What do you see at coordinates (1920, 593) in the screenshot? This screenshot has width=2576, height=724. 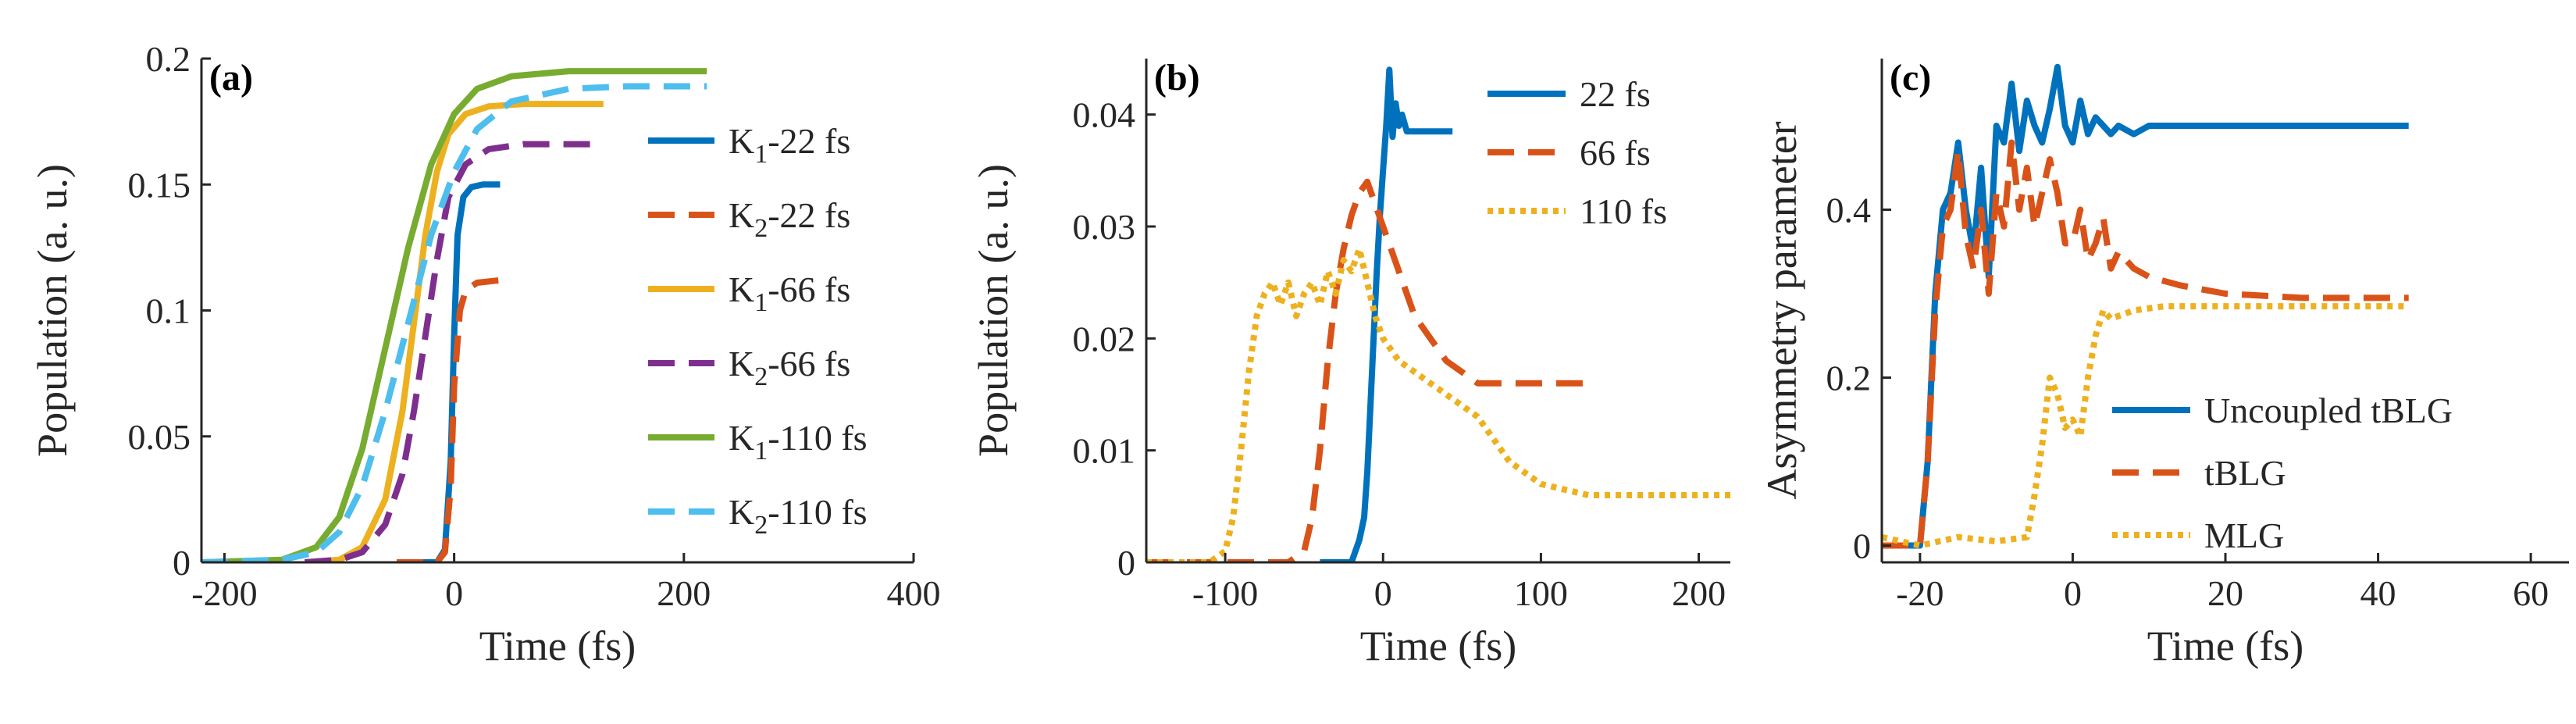 I see `x-tick-label: -20` at bounding box center [1920, 593].